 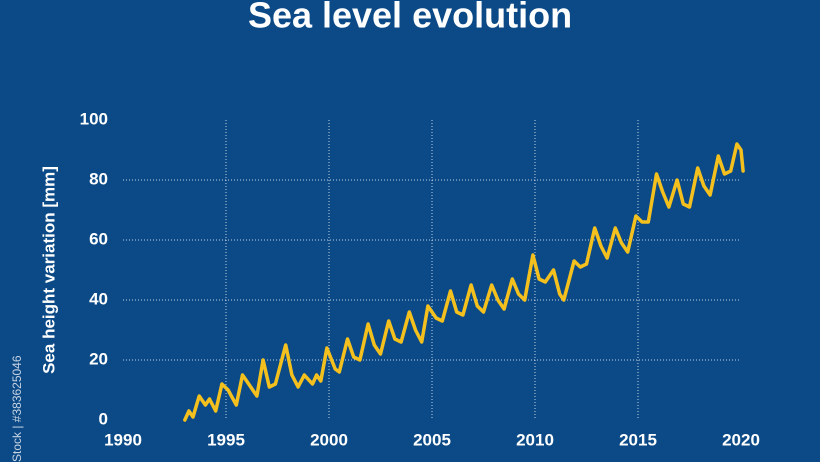 I want to click on y-axis-label: Sea height variation [mm], so click(x=48, y=270).